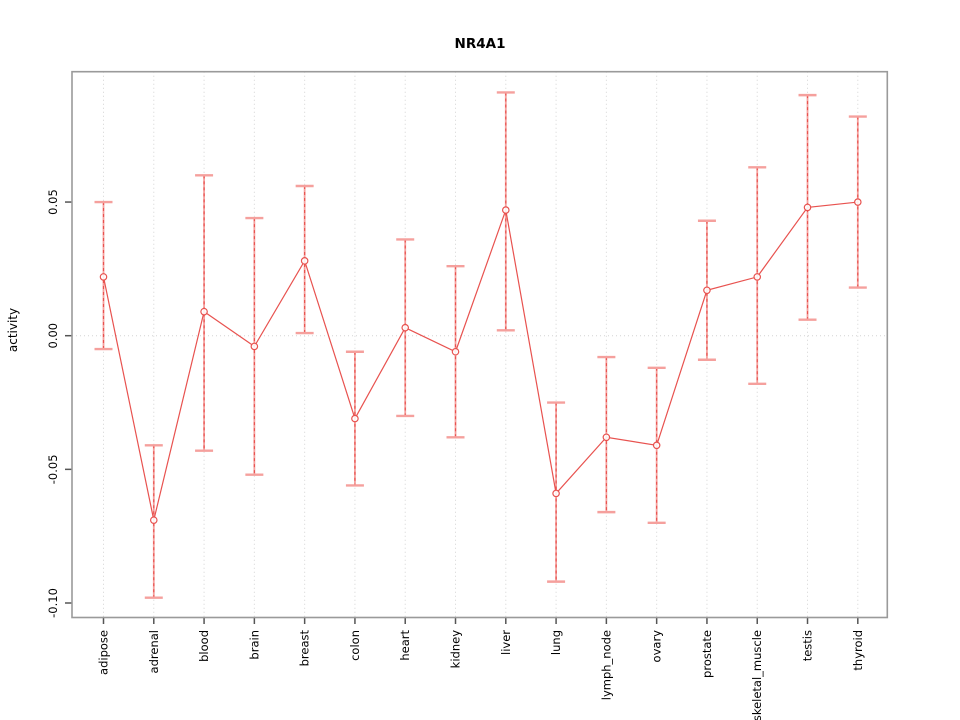  What do you see at coordinates (104, 652) in the screenshot?
I see `x-tick-label: adipose` at bounding box center [104, 652].